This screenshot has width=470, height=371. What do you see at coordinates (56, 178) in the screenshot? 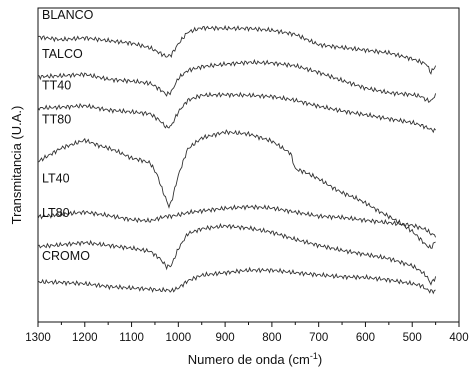
I see `series-label-lt40: LT40` at bounding box center [56, 178].